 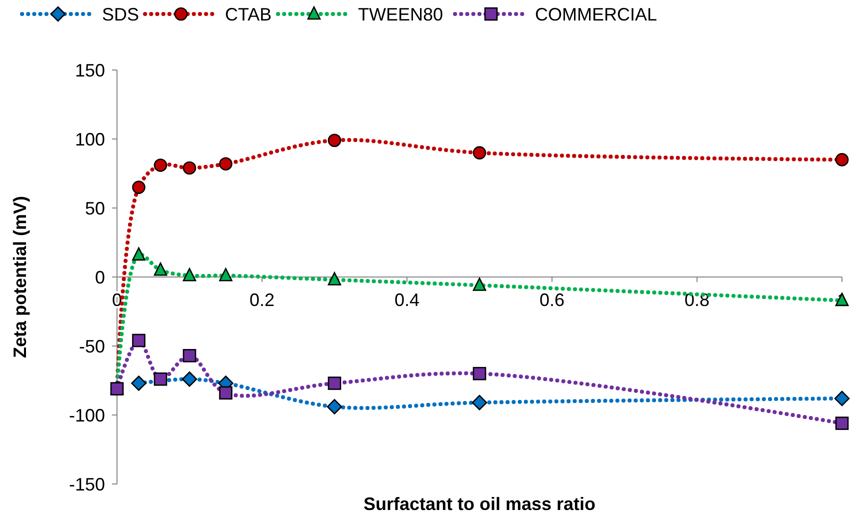 I want to click on y-tick-label: -50, so click(x=91, y=346).